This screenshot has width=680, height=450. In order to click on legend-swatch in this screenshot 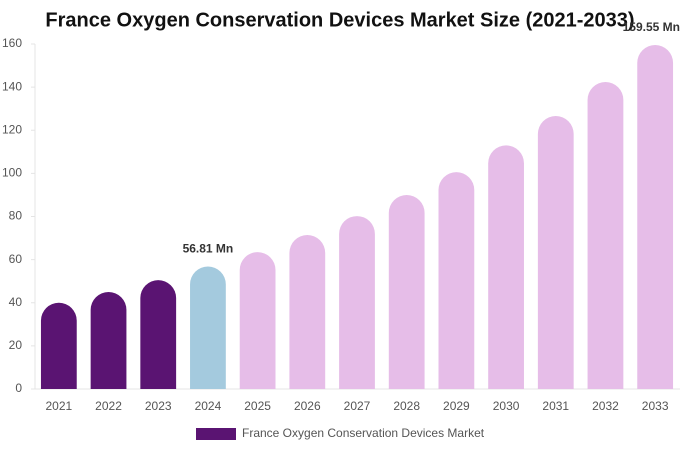, I will do `click(216, 434)`.